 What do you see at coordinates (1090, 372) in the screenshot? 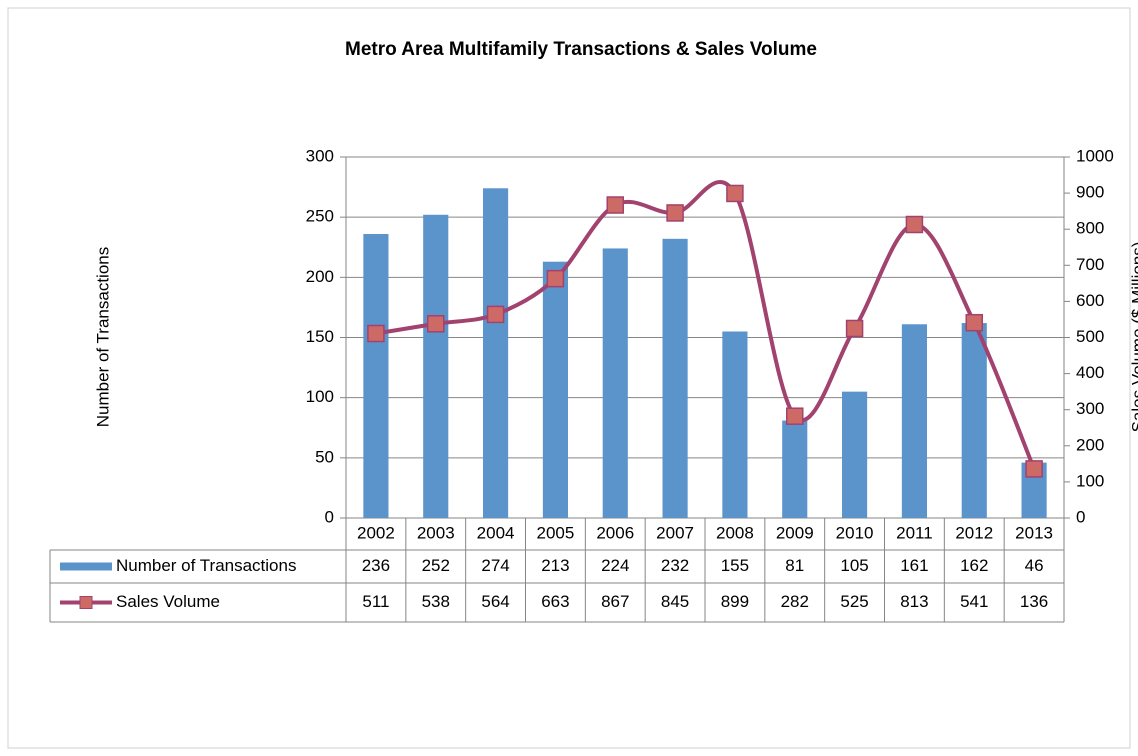
I see `y2-tick-label: 400` at bounding box center [1090, 372].